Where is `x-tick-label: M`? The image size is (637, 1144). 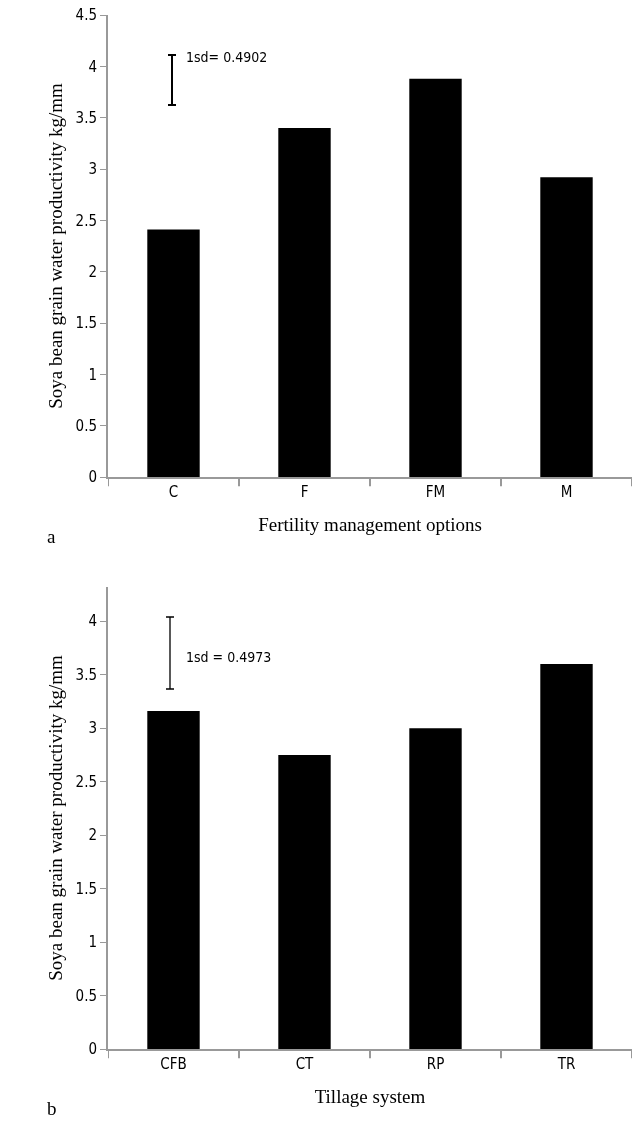
x-tick-label: M is located at coordinates (566, 492).